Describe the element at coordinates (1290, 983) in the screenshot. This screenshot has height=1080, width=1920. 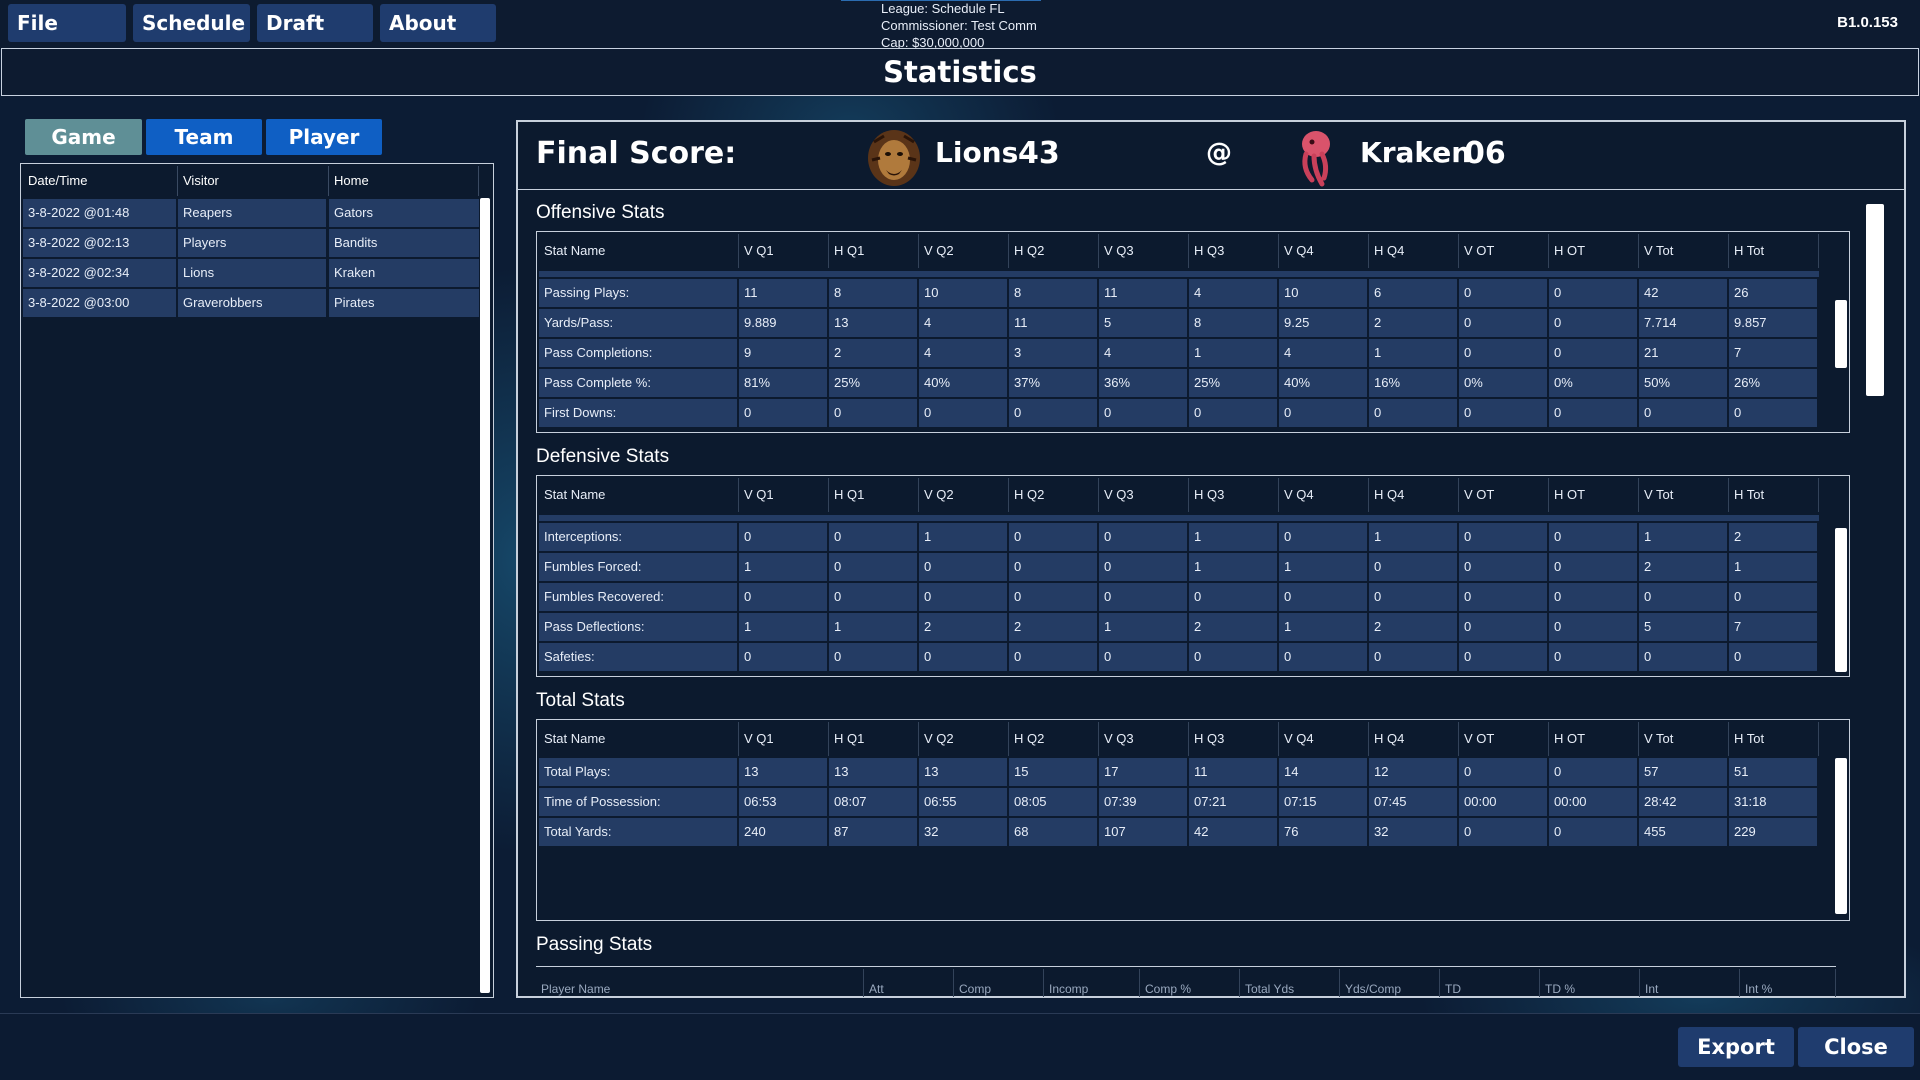
I see `column-header-total-yds: Total Yds` at that location.